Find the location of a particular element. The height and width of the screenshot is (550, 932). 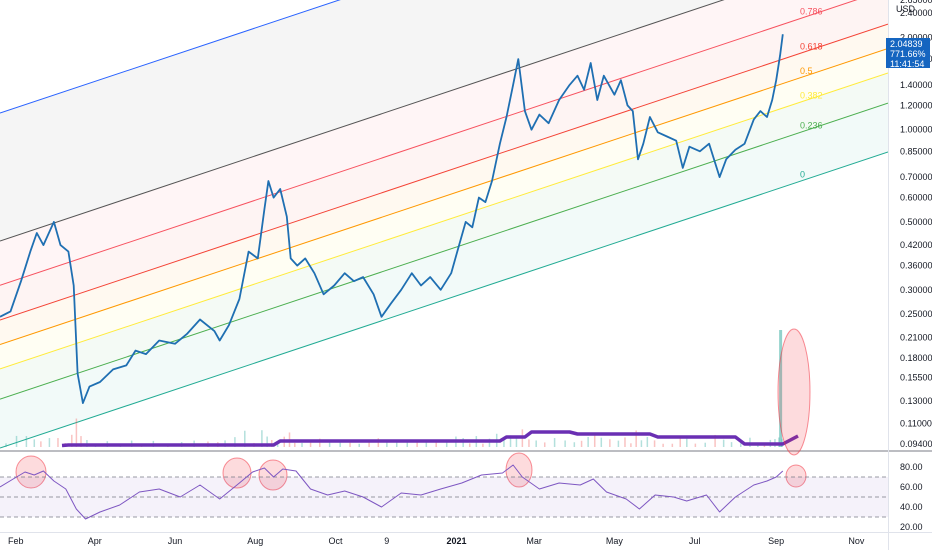

time-axis-label: Sep is located at coordinates (776, 541).